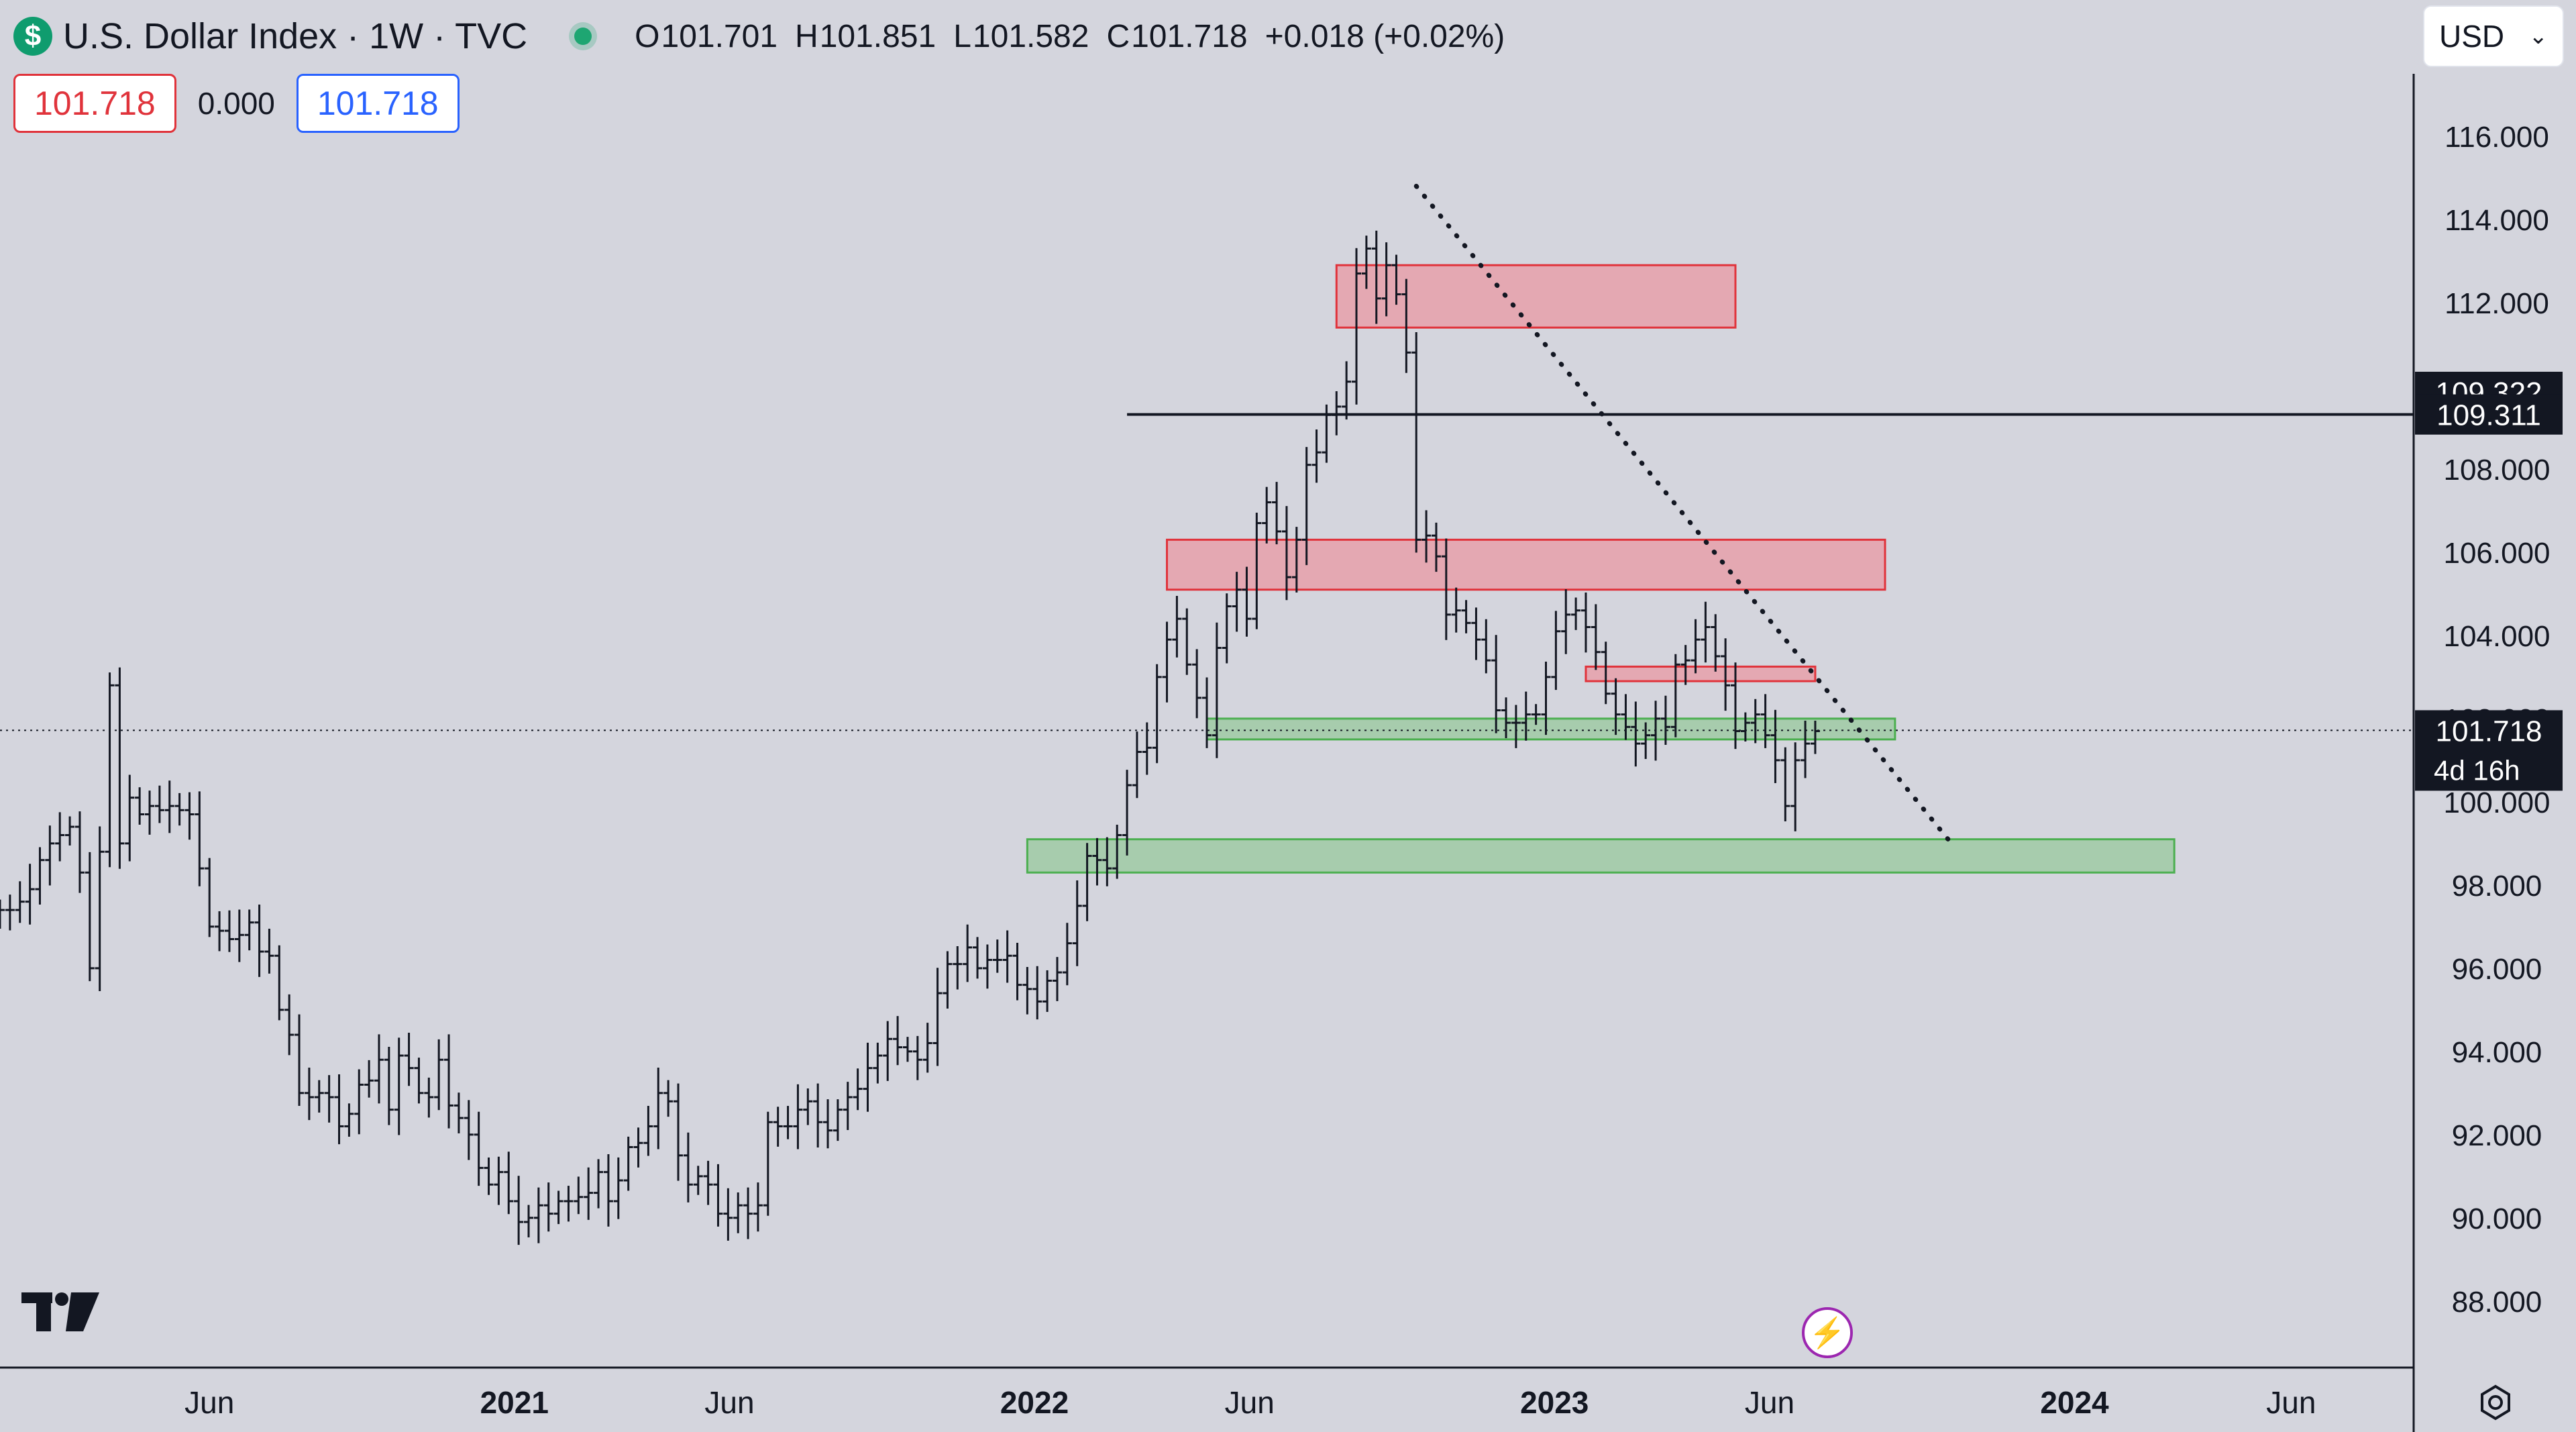  I want to click on open-number: 101.701, so click(719, 36).